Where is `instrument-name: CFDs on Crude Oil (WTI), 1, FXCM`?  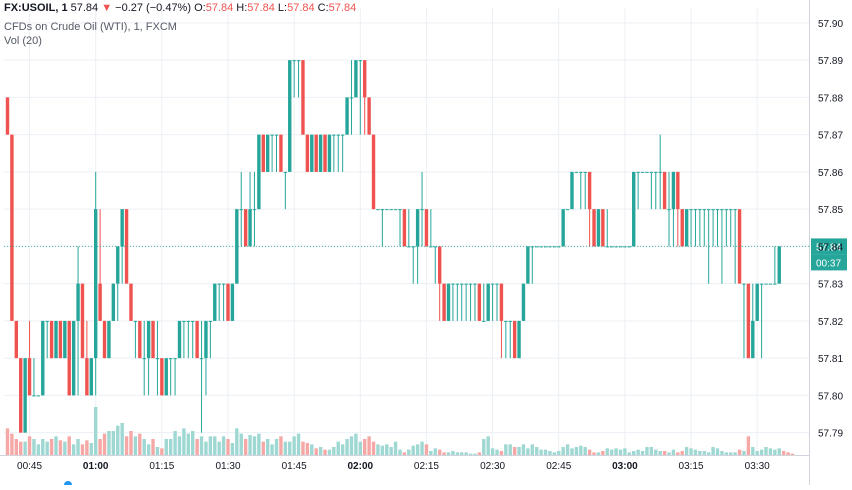
instrument-name: CFDs on Crude Oil (WTI), 1, FXCM is located at coordinates (90, 27).